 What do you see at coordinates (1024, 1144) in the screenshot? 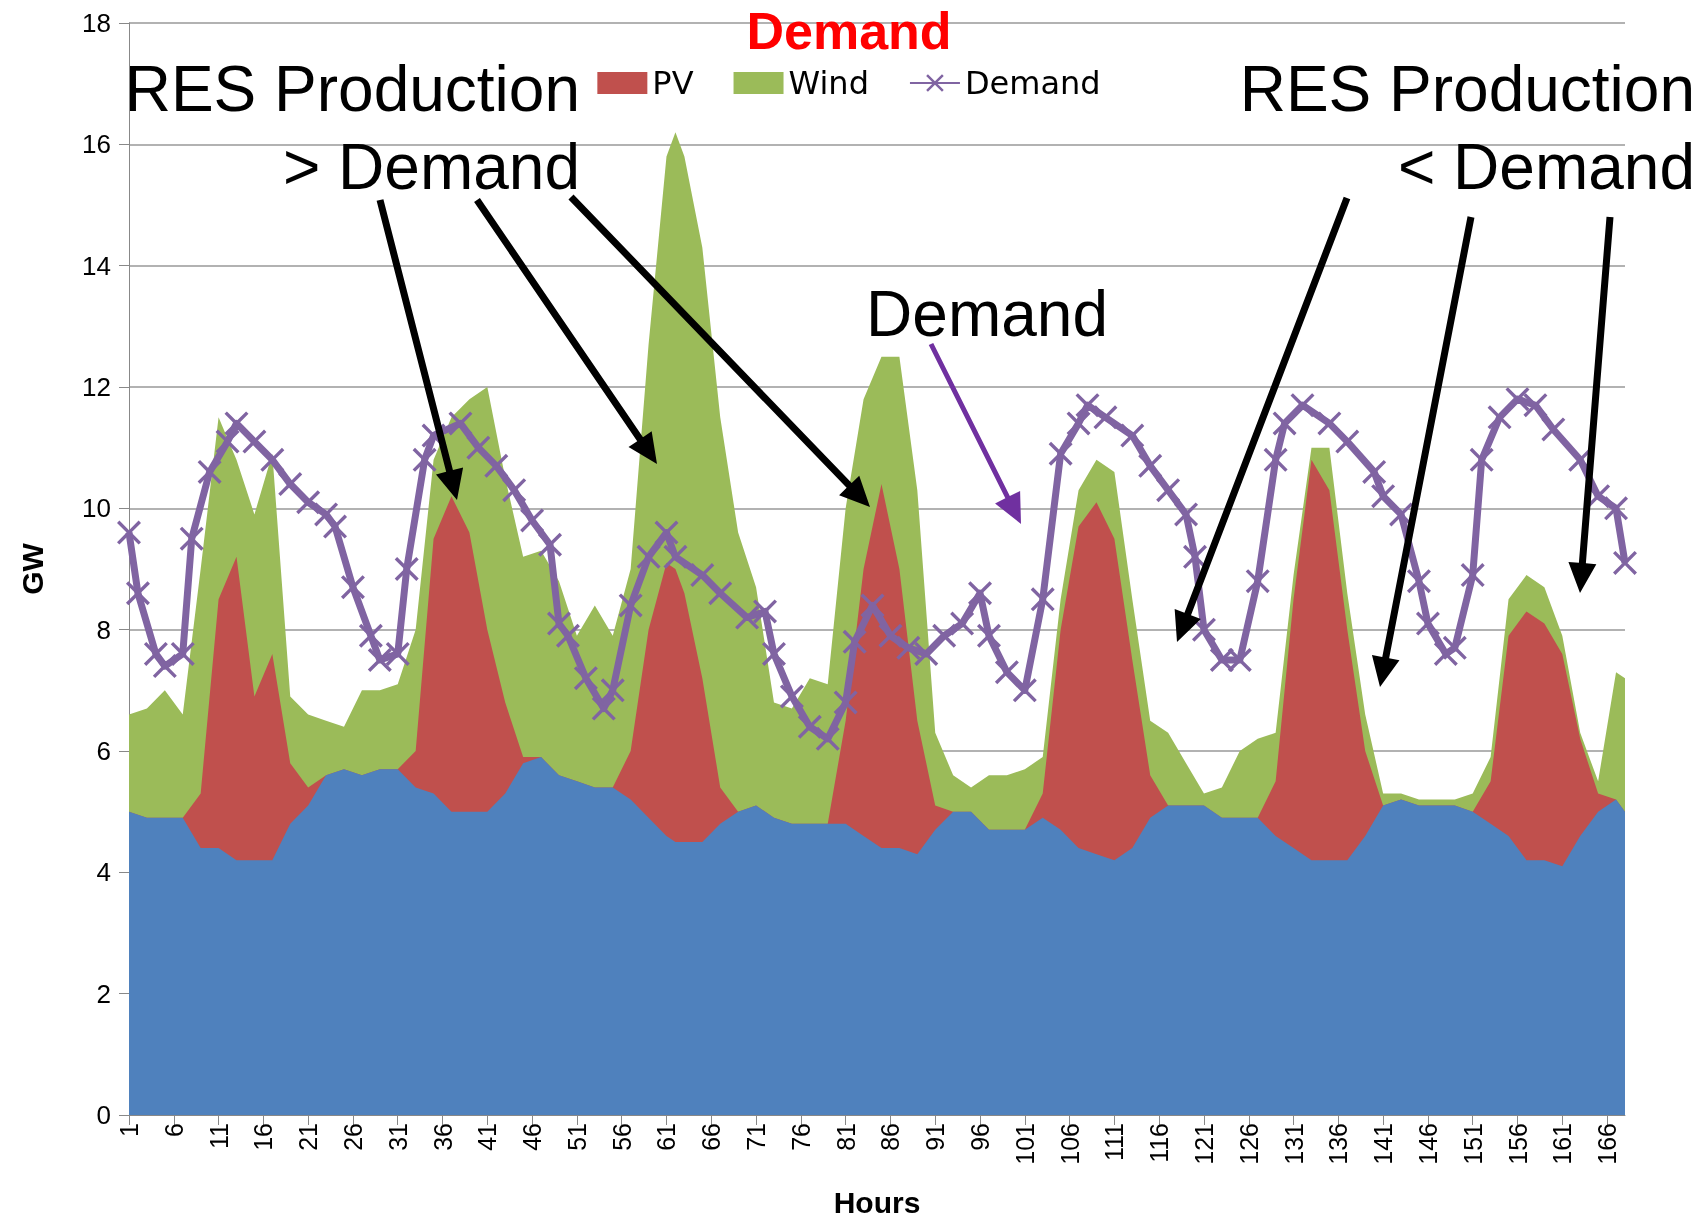
I see `x-tick-label: 101` at bounding box center [1024, 1144].